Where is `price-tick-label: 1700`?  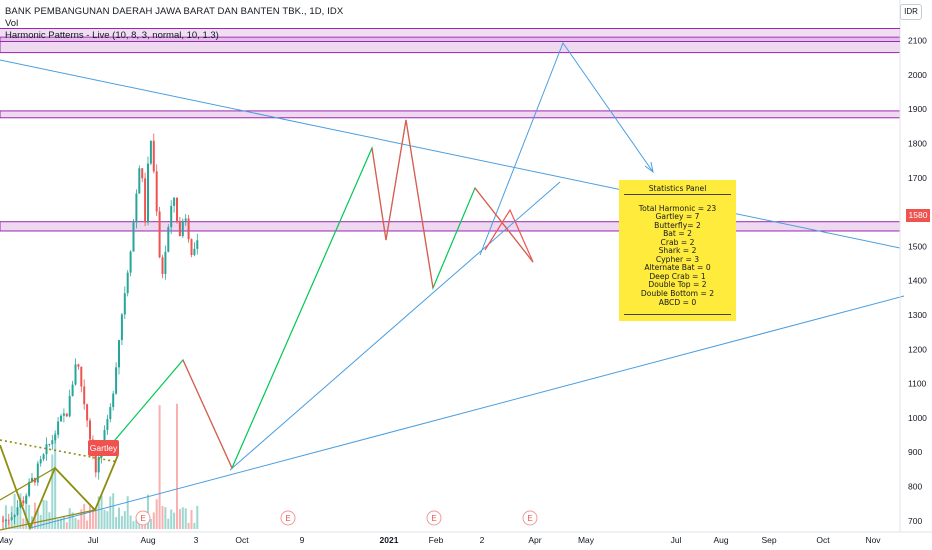 price-tick-label: 1700 is located at coordinates (917, 178).